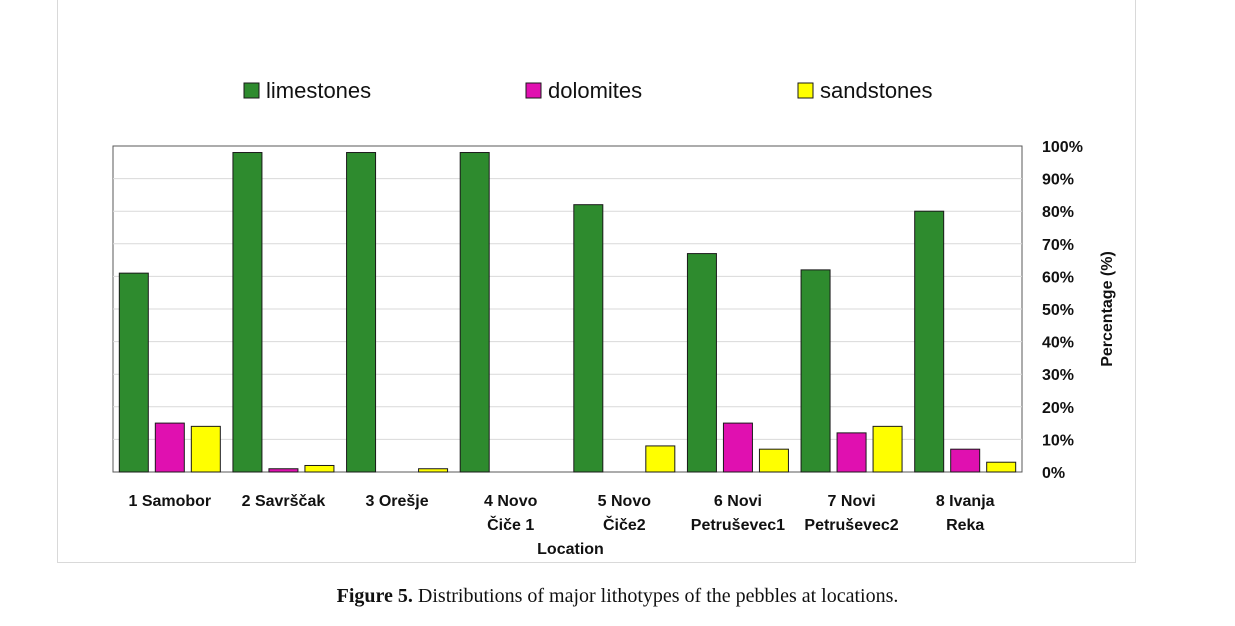 The image size is (1235, 626). What do you see at coordinates (510, 524) in the screenshot?
I see `x-tick-label: Čiče 1` at bounding box center [510, 524].